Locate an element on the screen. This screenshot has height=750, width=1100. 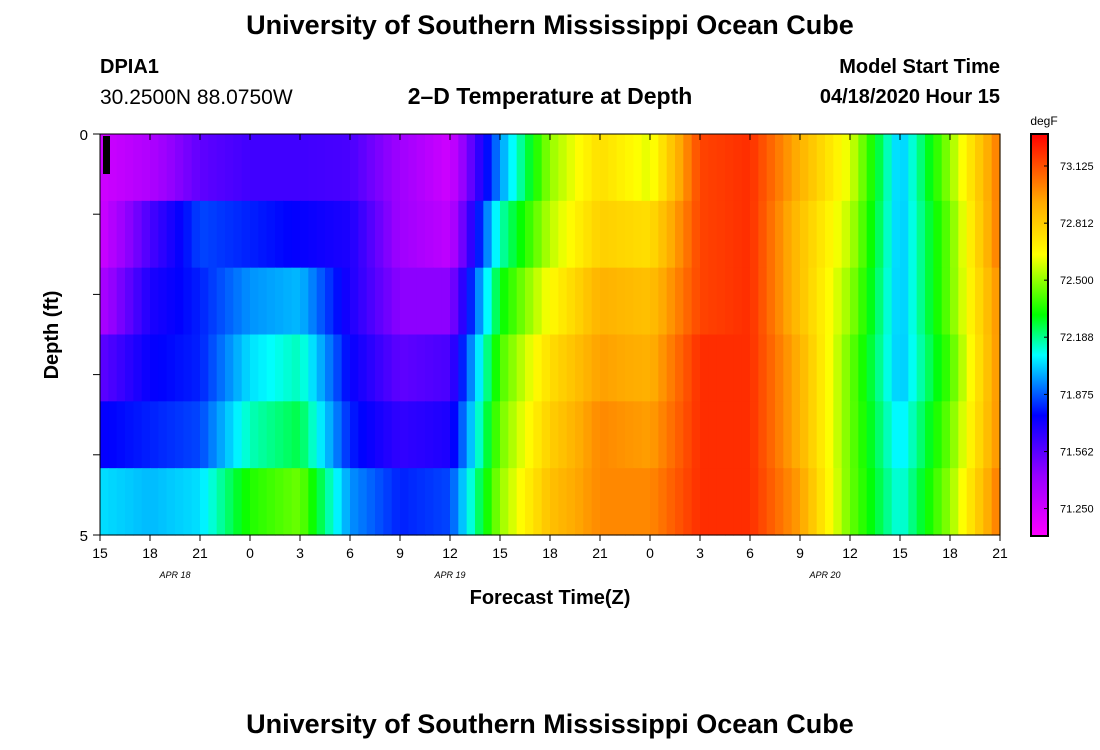
model-start-label: Model Start Time is located at coordinates (919, 67).